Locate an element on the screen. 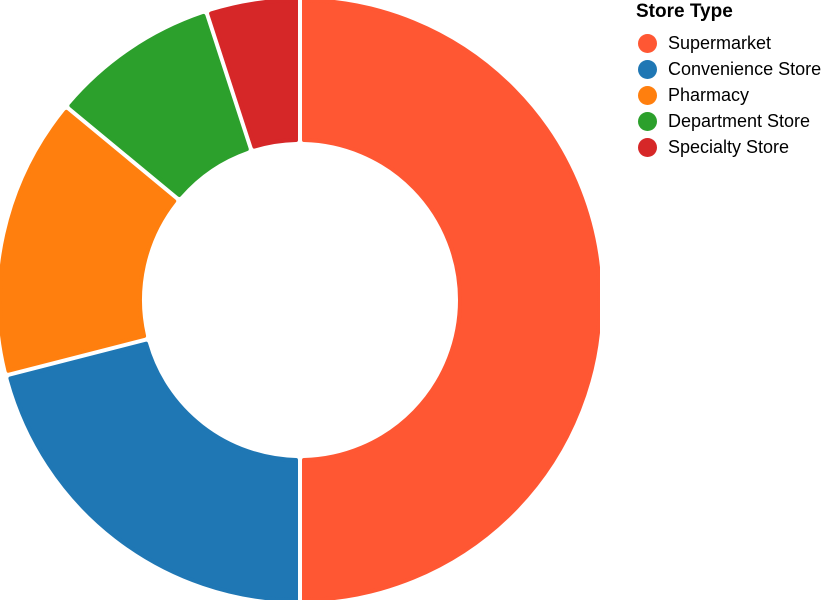 The width and height of the screenshot is (840, 600). legend-item-specialty-store: Specialty Store is located at coordinates (738, 147).